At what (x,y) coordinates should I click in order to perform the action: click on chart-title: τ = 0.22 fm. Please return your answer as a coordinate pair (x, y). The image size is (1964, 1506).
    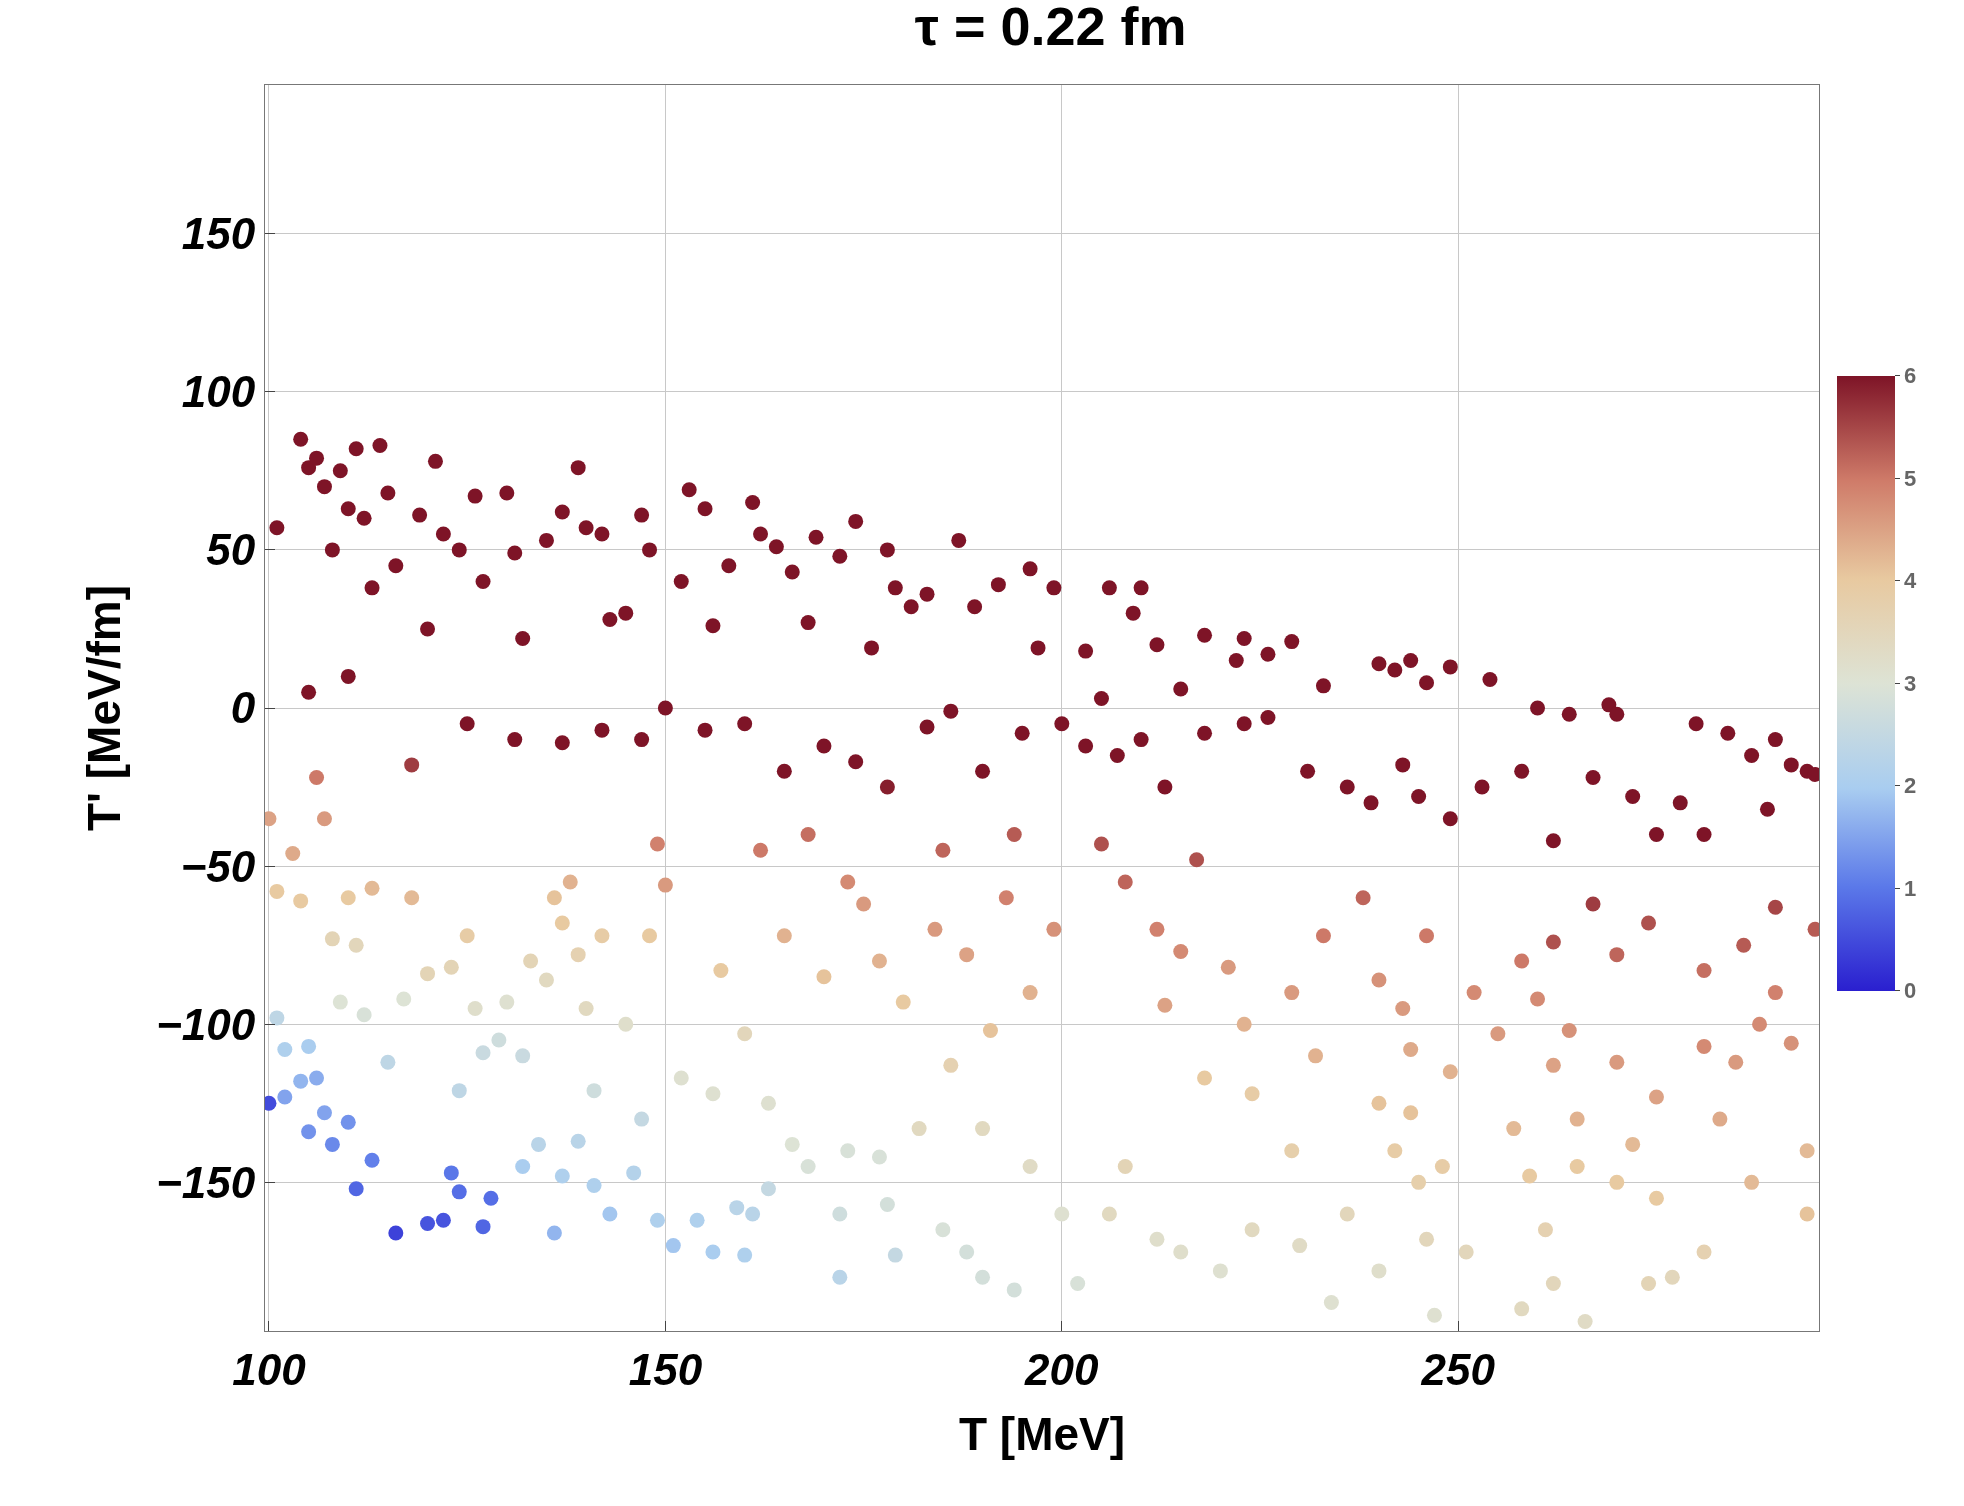
    Looking at the image, I should click on (1050, 28).